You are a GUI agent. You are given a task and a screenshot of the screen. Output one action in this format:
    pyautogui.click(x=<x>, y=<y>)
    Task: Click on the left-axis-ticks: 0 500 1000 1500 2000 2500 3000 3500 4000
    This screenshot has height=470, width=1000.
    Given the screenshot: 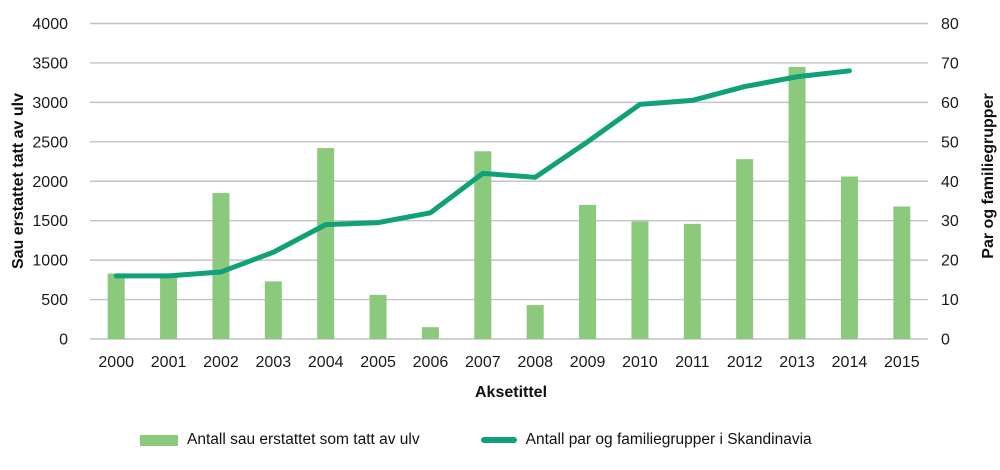 What is the action you would take?
    pyautogui.click(x=50, y=182)
    